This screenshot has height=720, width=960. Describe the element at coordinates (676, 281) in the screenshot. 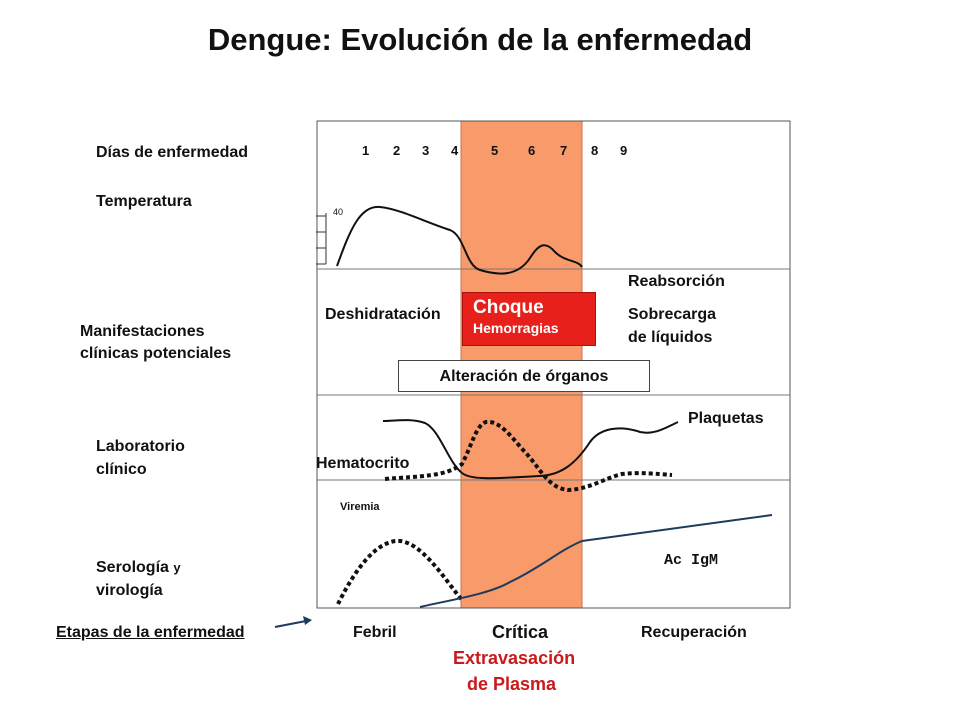

I see `reabsorption-label: Reabsorción` at that location.